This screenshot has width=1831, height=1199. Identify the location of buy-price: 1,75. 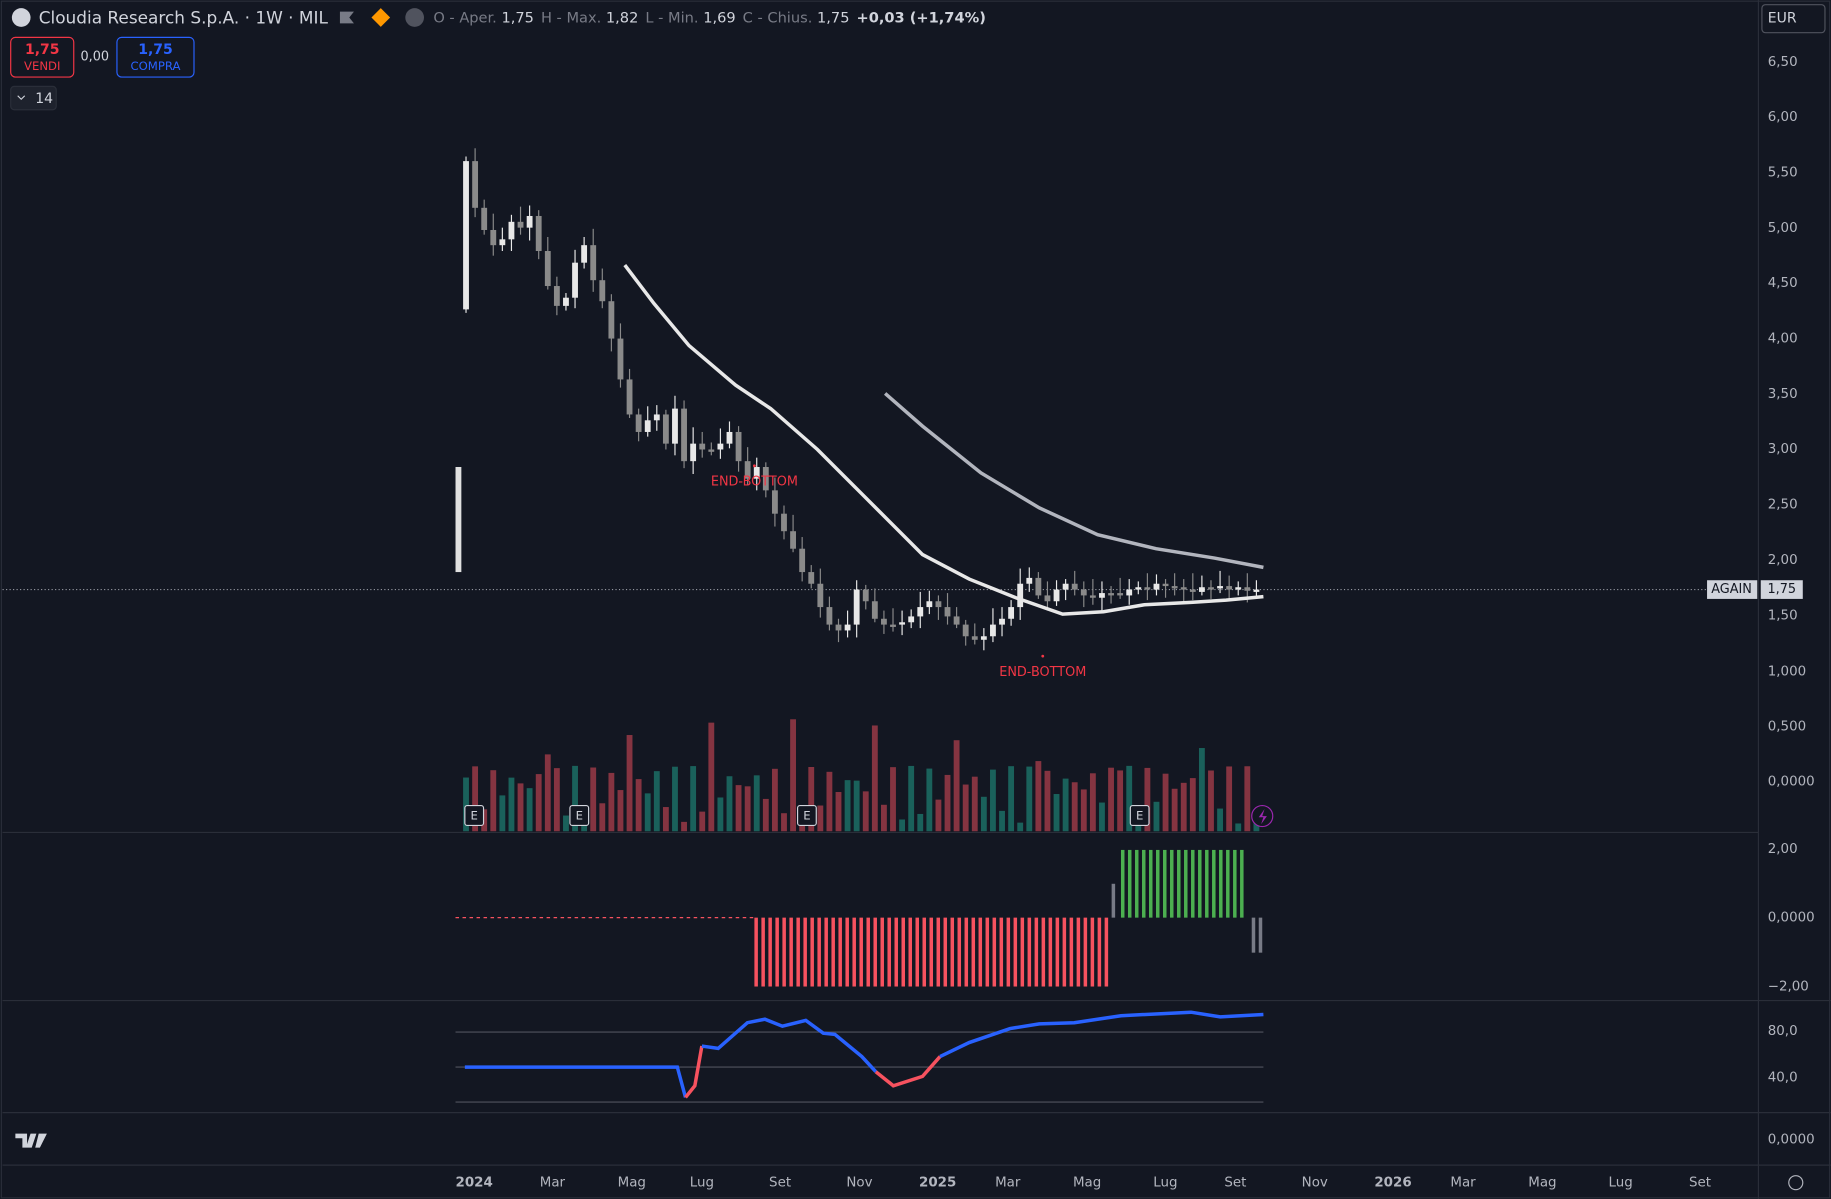
(155, 50).